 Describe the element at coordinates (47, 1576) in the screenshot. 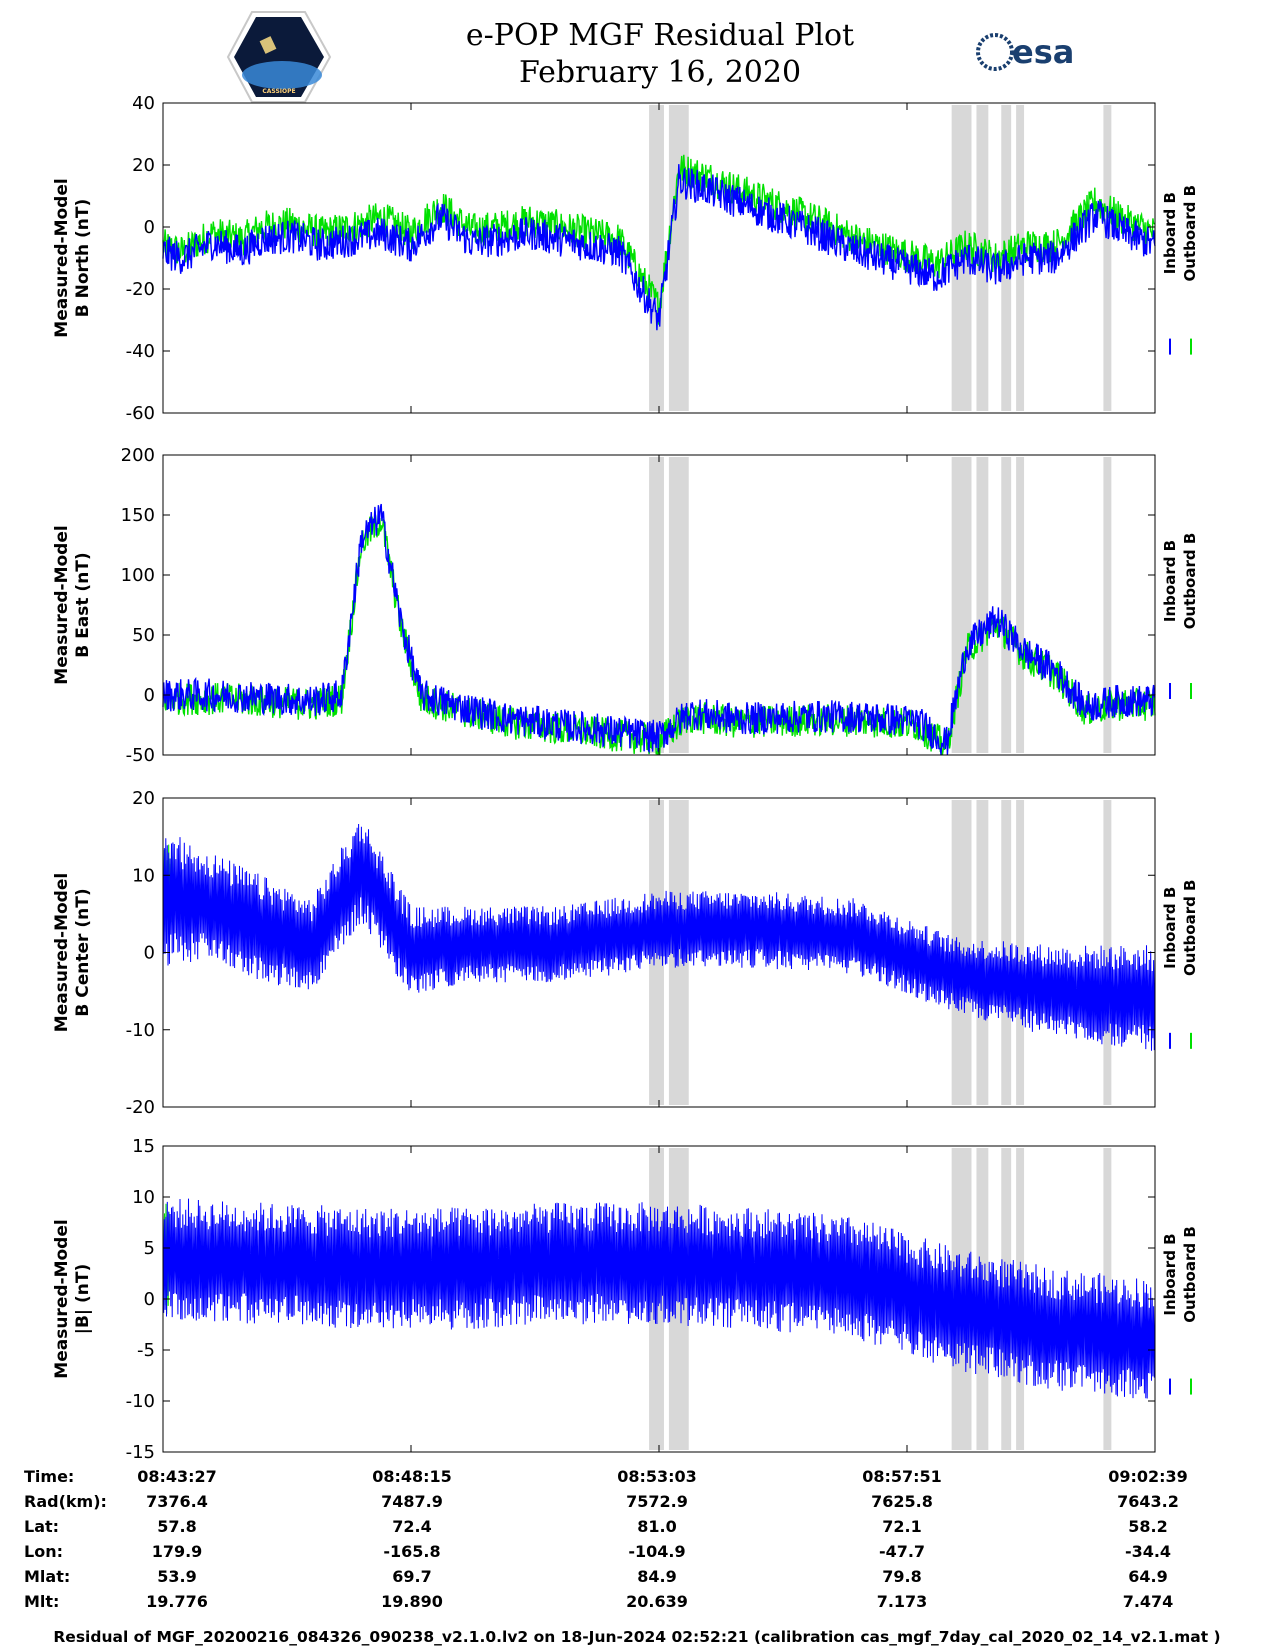

I see `table-row-label: Mlat:` at that location.